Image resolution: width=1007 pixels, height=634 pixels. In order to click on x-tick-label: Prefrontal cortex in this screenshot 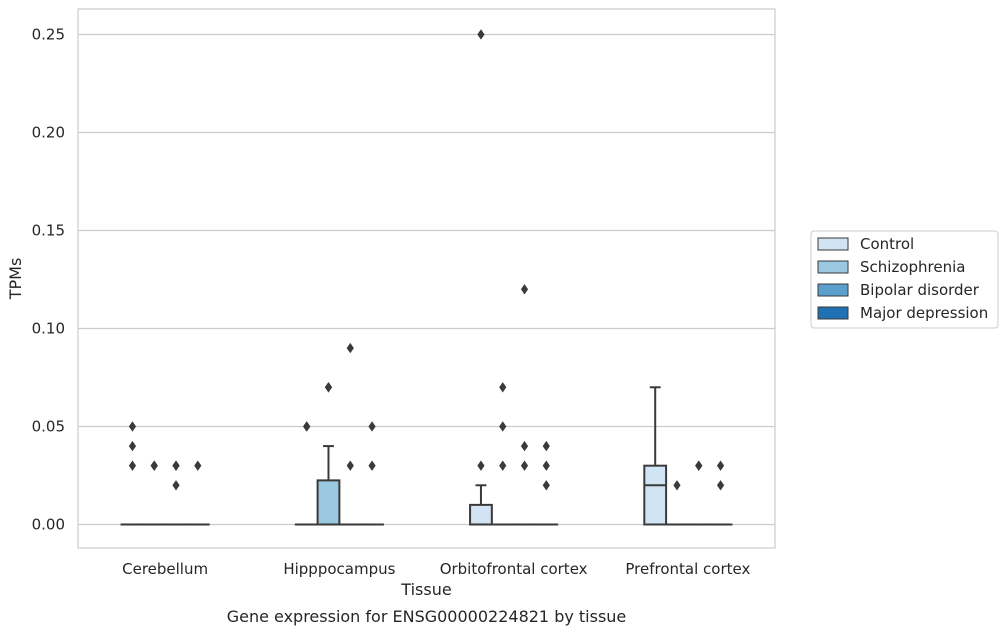, I will do `click(687, 569)`.